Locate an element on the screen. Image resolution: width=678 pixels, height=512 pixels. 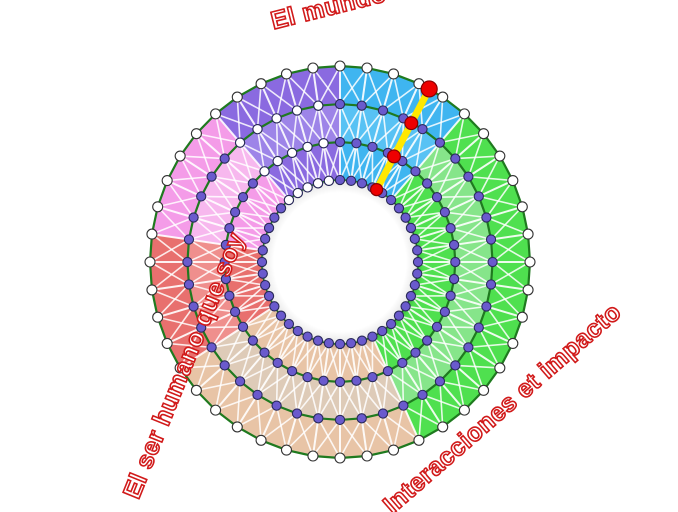
highlight-nodes is located at coordinates (404, 138).